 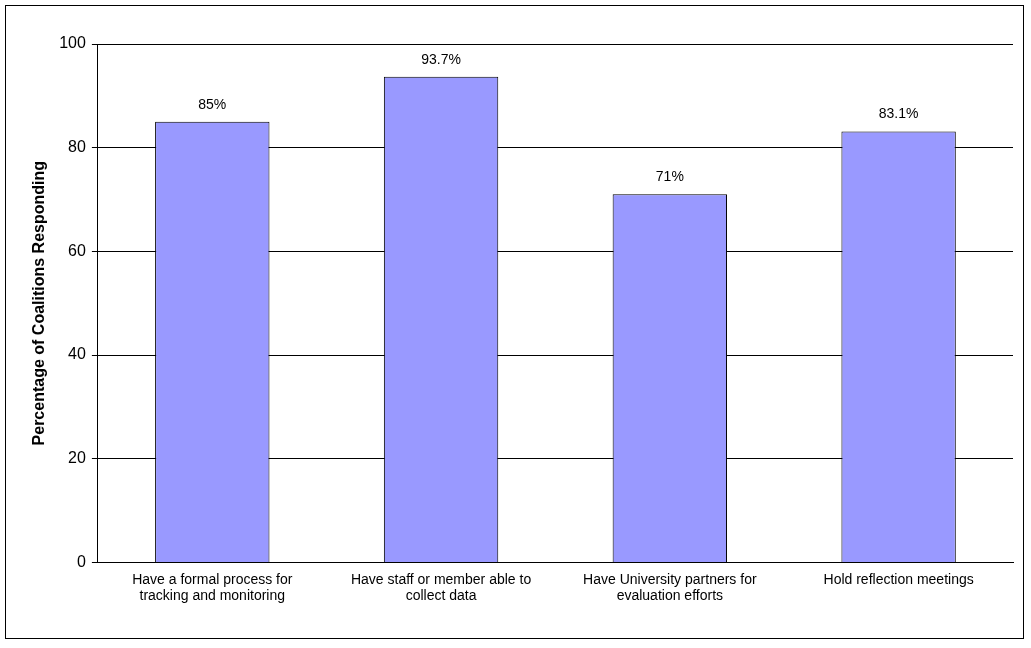 I want to click on x-tick-label: Have staff or member able to collect data, so click(x=441, y=587).